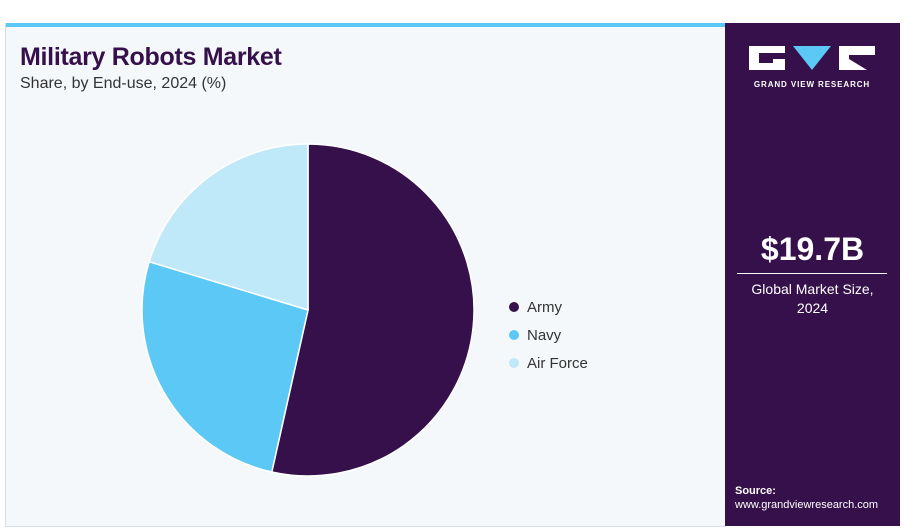 This screenshot has height=528, width=916. I want to click on pie-slice-navy, so click(225, 366).